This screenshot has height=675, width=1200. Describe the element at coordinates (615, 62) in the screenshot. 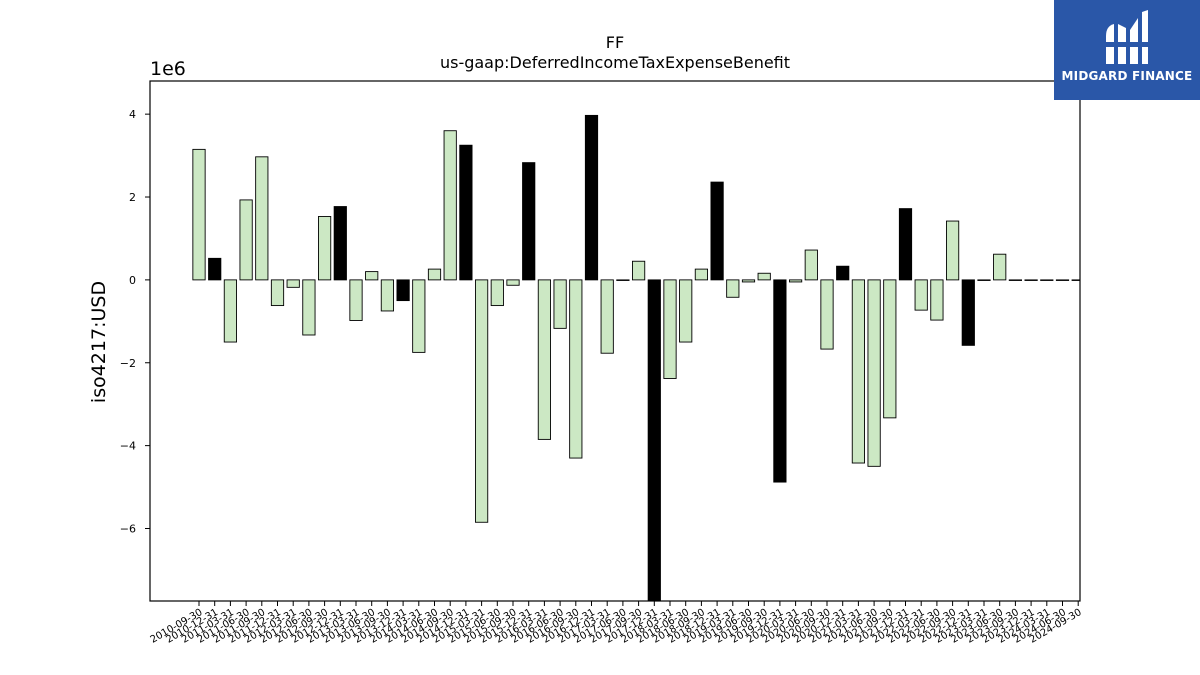

I see `chart-subtitle: us-gaap:DeferredIncomeTaxExpenseBenefit` at that location.